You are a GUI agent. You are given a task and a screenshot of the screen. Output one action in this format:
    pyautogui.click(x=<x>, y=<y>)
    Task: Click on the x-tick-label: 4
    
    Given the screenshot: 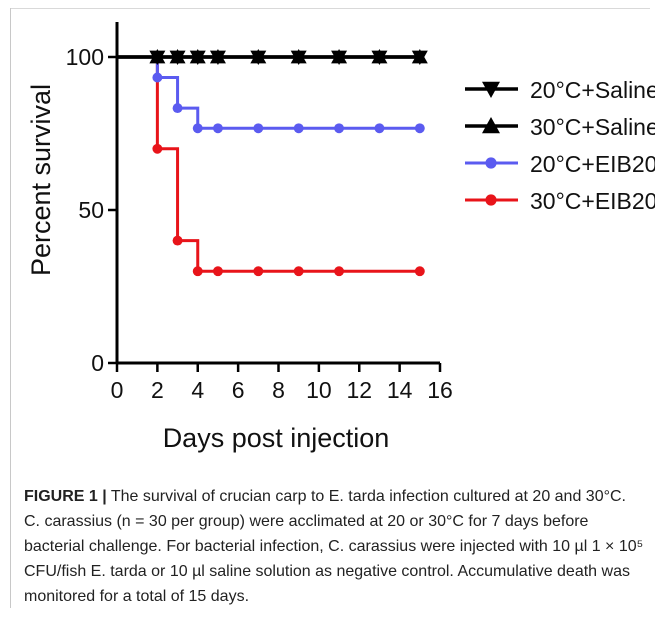 What is the action you would take?
    pyautogui.click(x=197, y=390)
    